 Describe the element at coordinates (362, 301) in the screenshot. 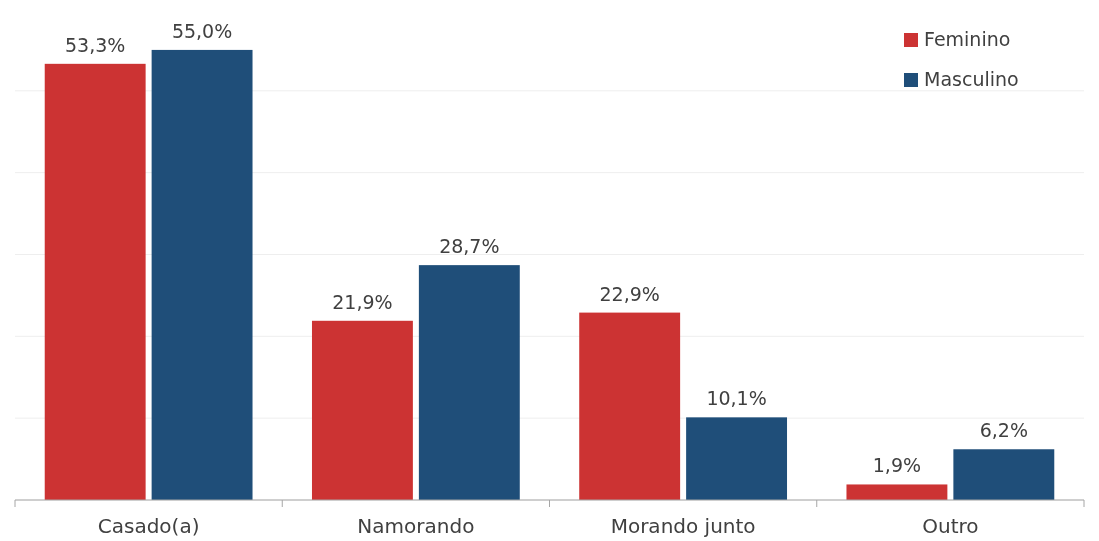

I see `data-label: 21,9%` at that location.